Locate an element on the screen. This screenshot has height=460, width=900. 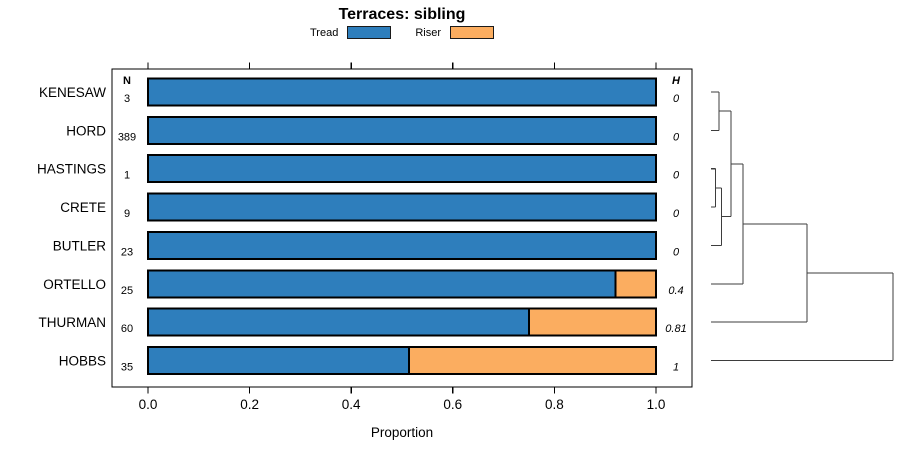
x-axis-tick-label: 1.0 is located at coordinates (656, 404).